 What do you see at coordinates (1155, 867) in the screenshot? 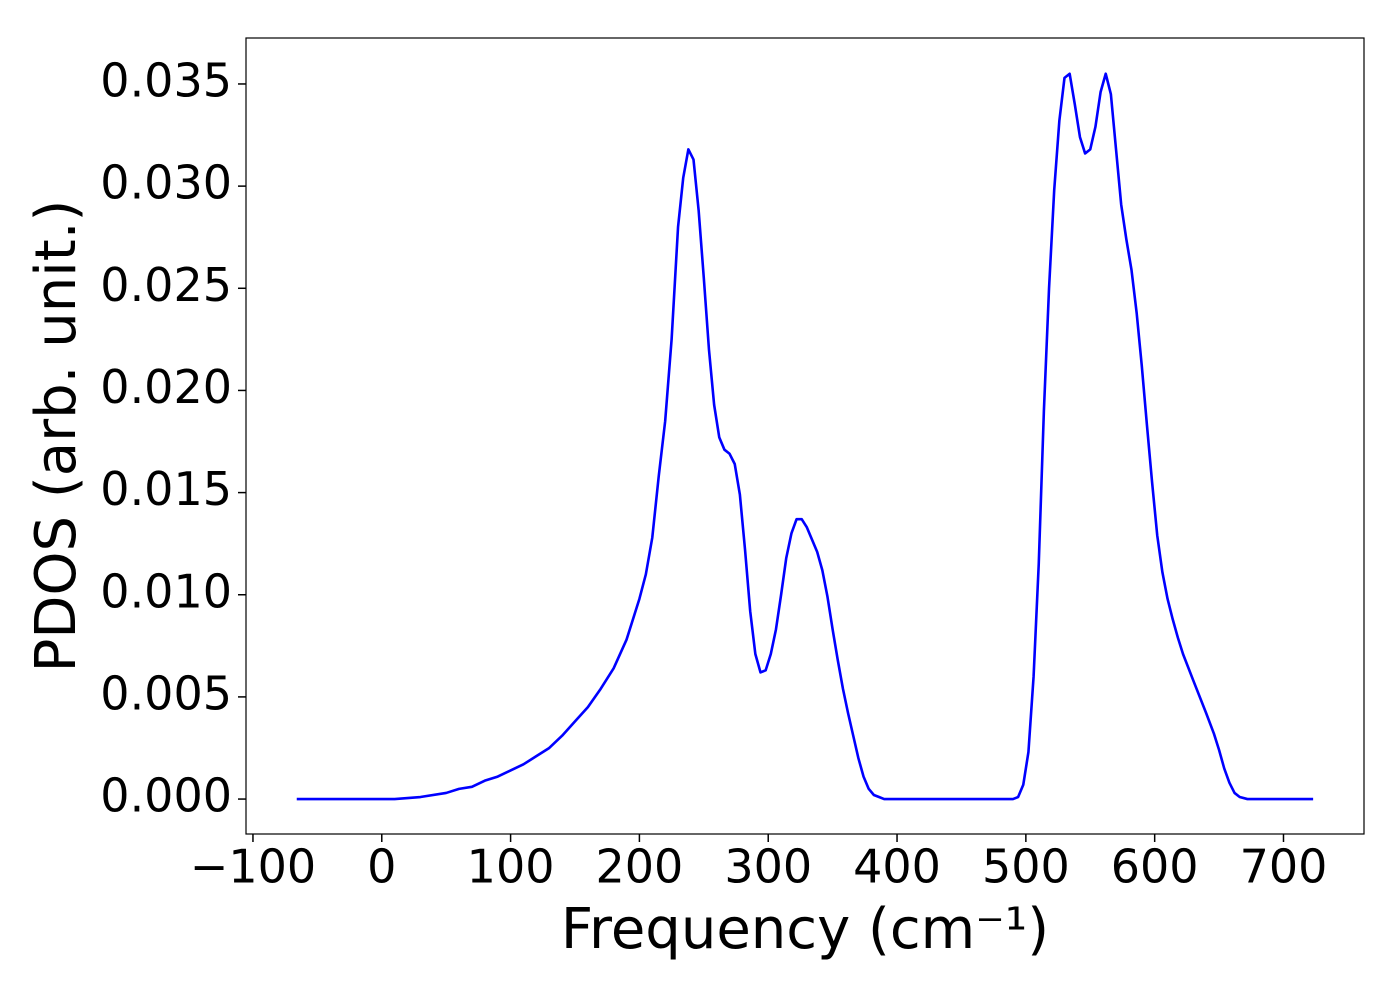
I see `x-tick-label: 600` at bounding box center [1155, 867].